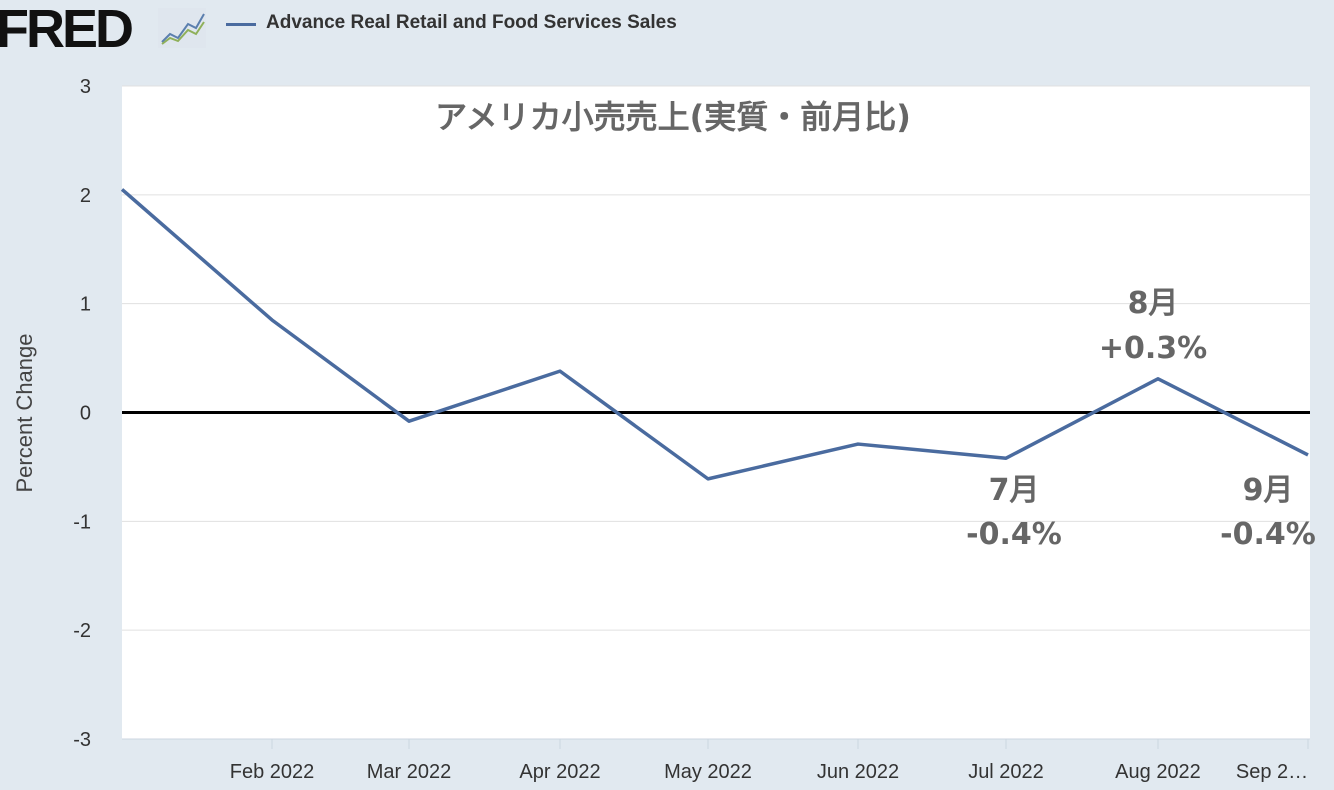  I want to click on annotation-month: 7月, so click(1014, 490).